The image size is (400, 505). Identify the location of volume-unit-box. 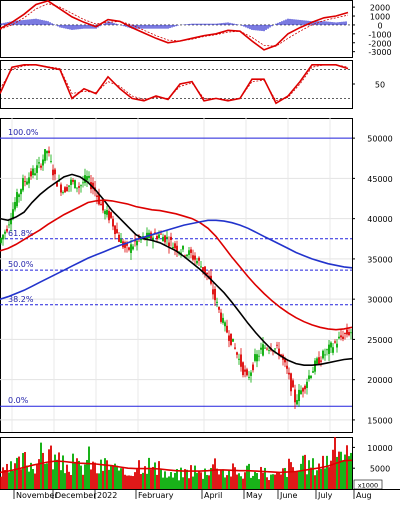
(368, 484).